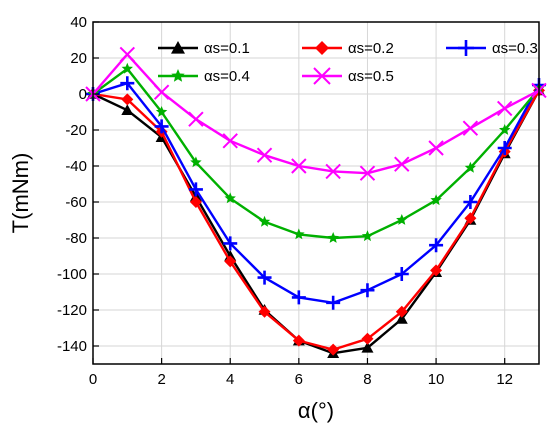 The width and height of the screenshot is (550, 430). What do you see at coordinates (20, 193) in the screenshot?
I see `y-axis-title: T(mNm)` at bounding box center [20, 193].